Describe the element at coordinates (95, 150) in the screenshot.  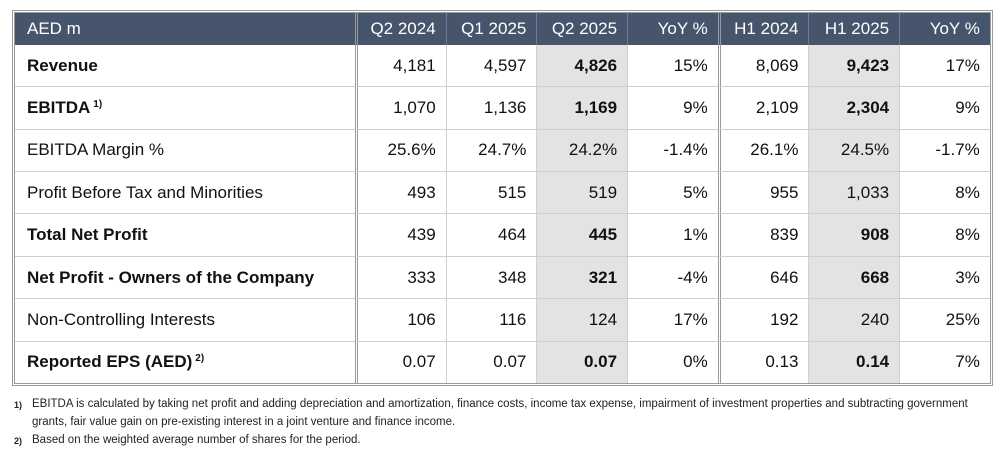
I see `row-label-text: EBITDA Margin %` at that location.